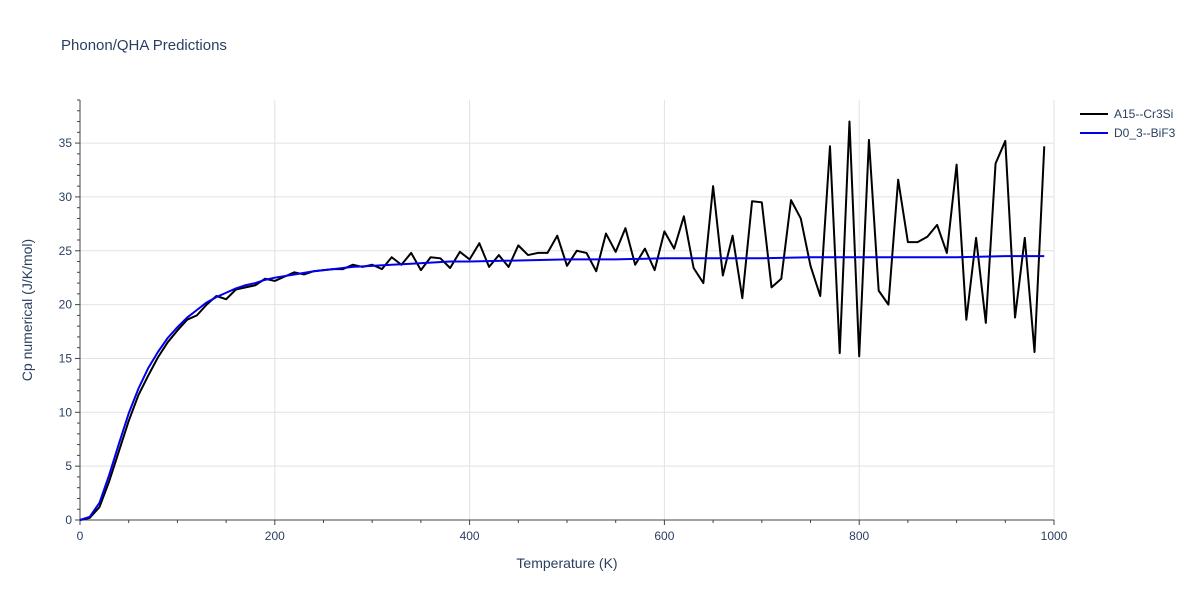  What do you see at coordinates (80, 536) in the screenshot?
I see `x-tick-label: 0` at bounding box center [80, 536].